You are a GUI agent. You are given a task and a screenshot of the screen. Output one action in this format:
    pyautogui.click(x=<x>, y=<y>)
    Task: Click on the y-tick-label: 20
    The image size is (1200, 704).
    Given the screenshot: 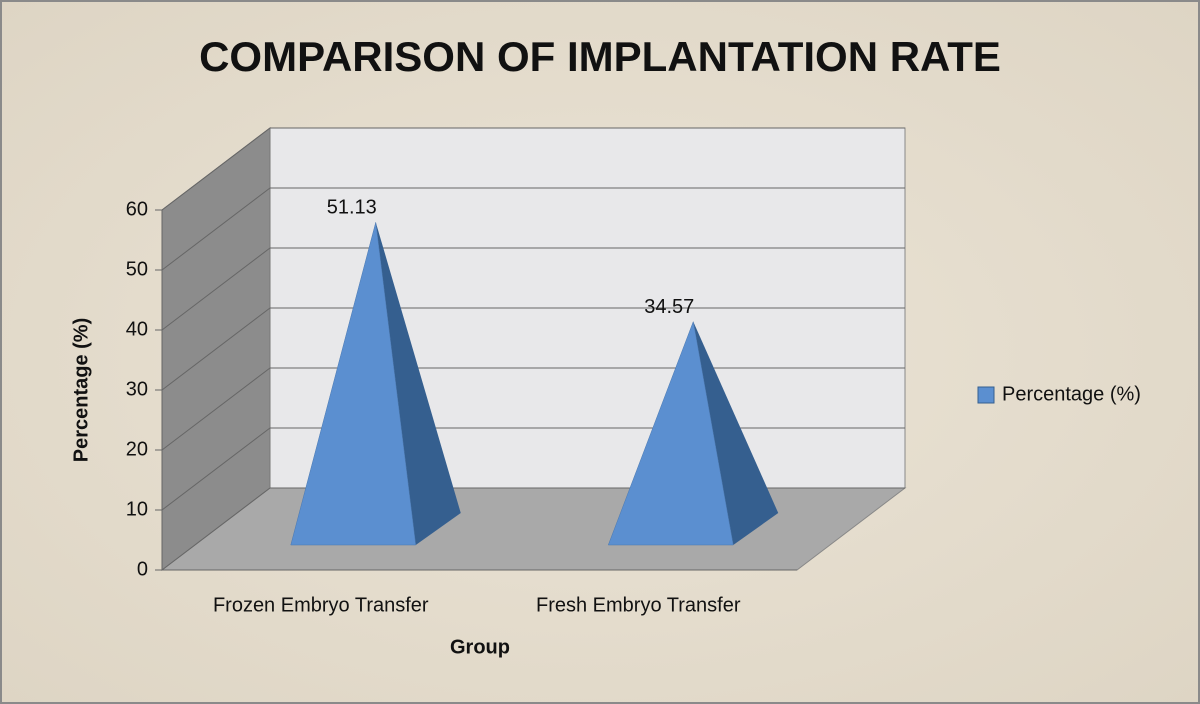 What is the action you would take?
    pyautogui.click(x=137, y=449)
    